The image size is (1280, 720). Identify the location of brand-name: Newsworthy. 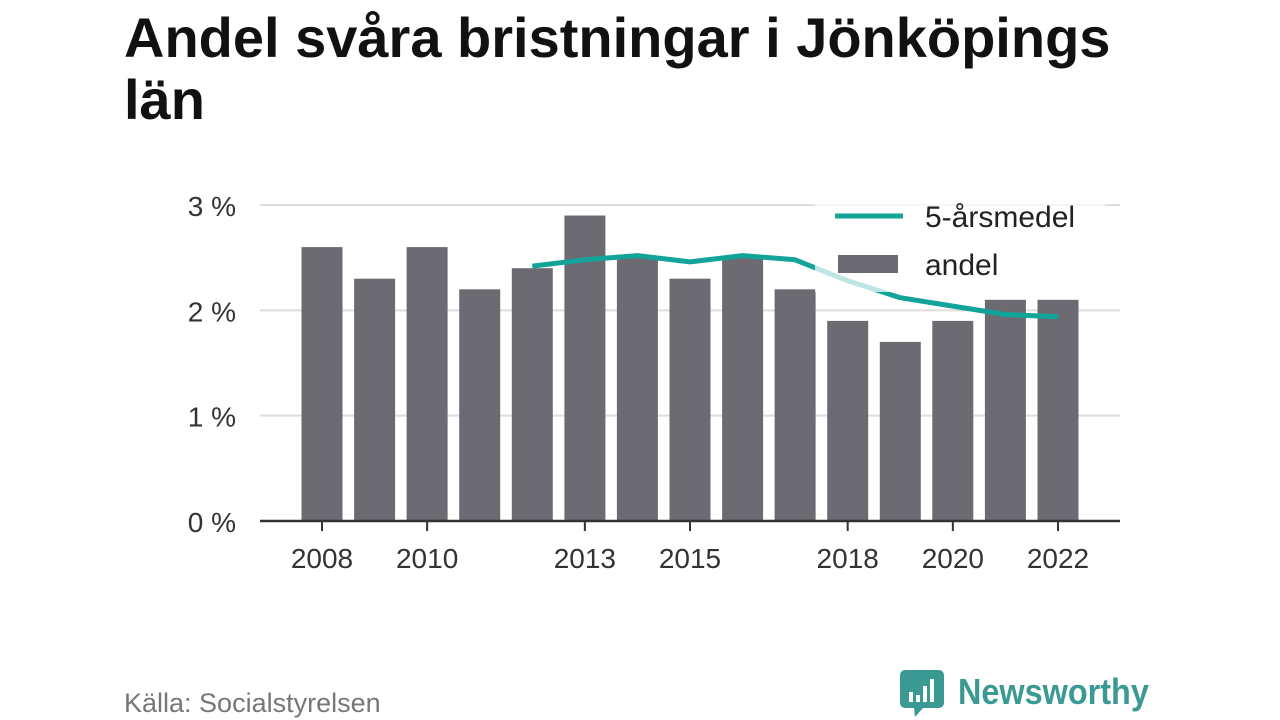
(1053, 691).